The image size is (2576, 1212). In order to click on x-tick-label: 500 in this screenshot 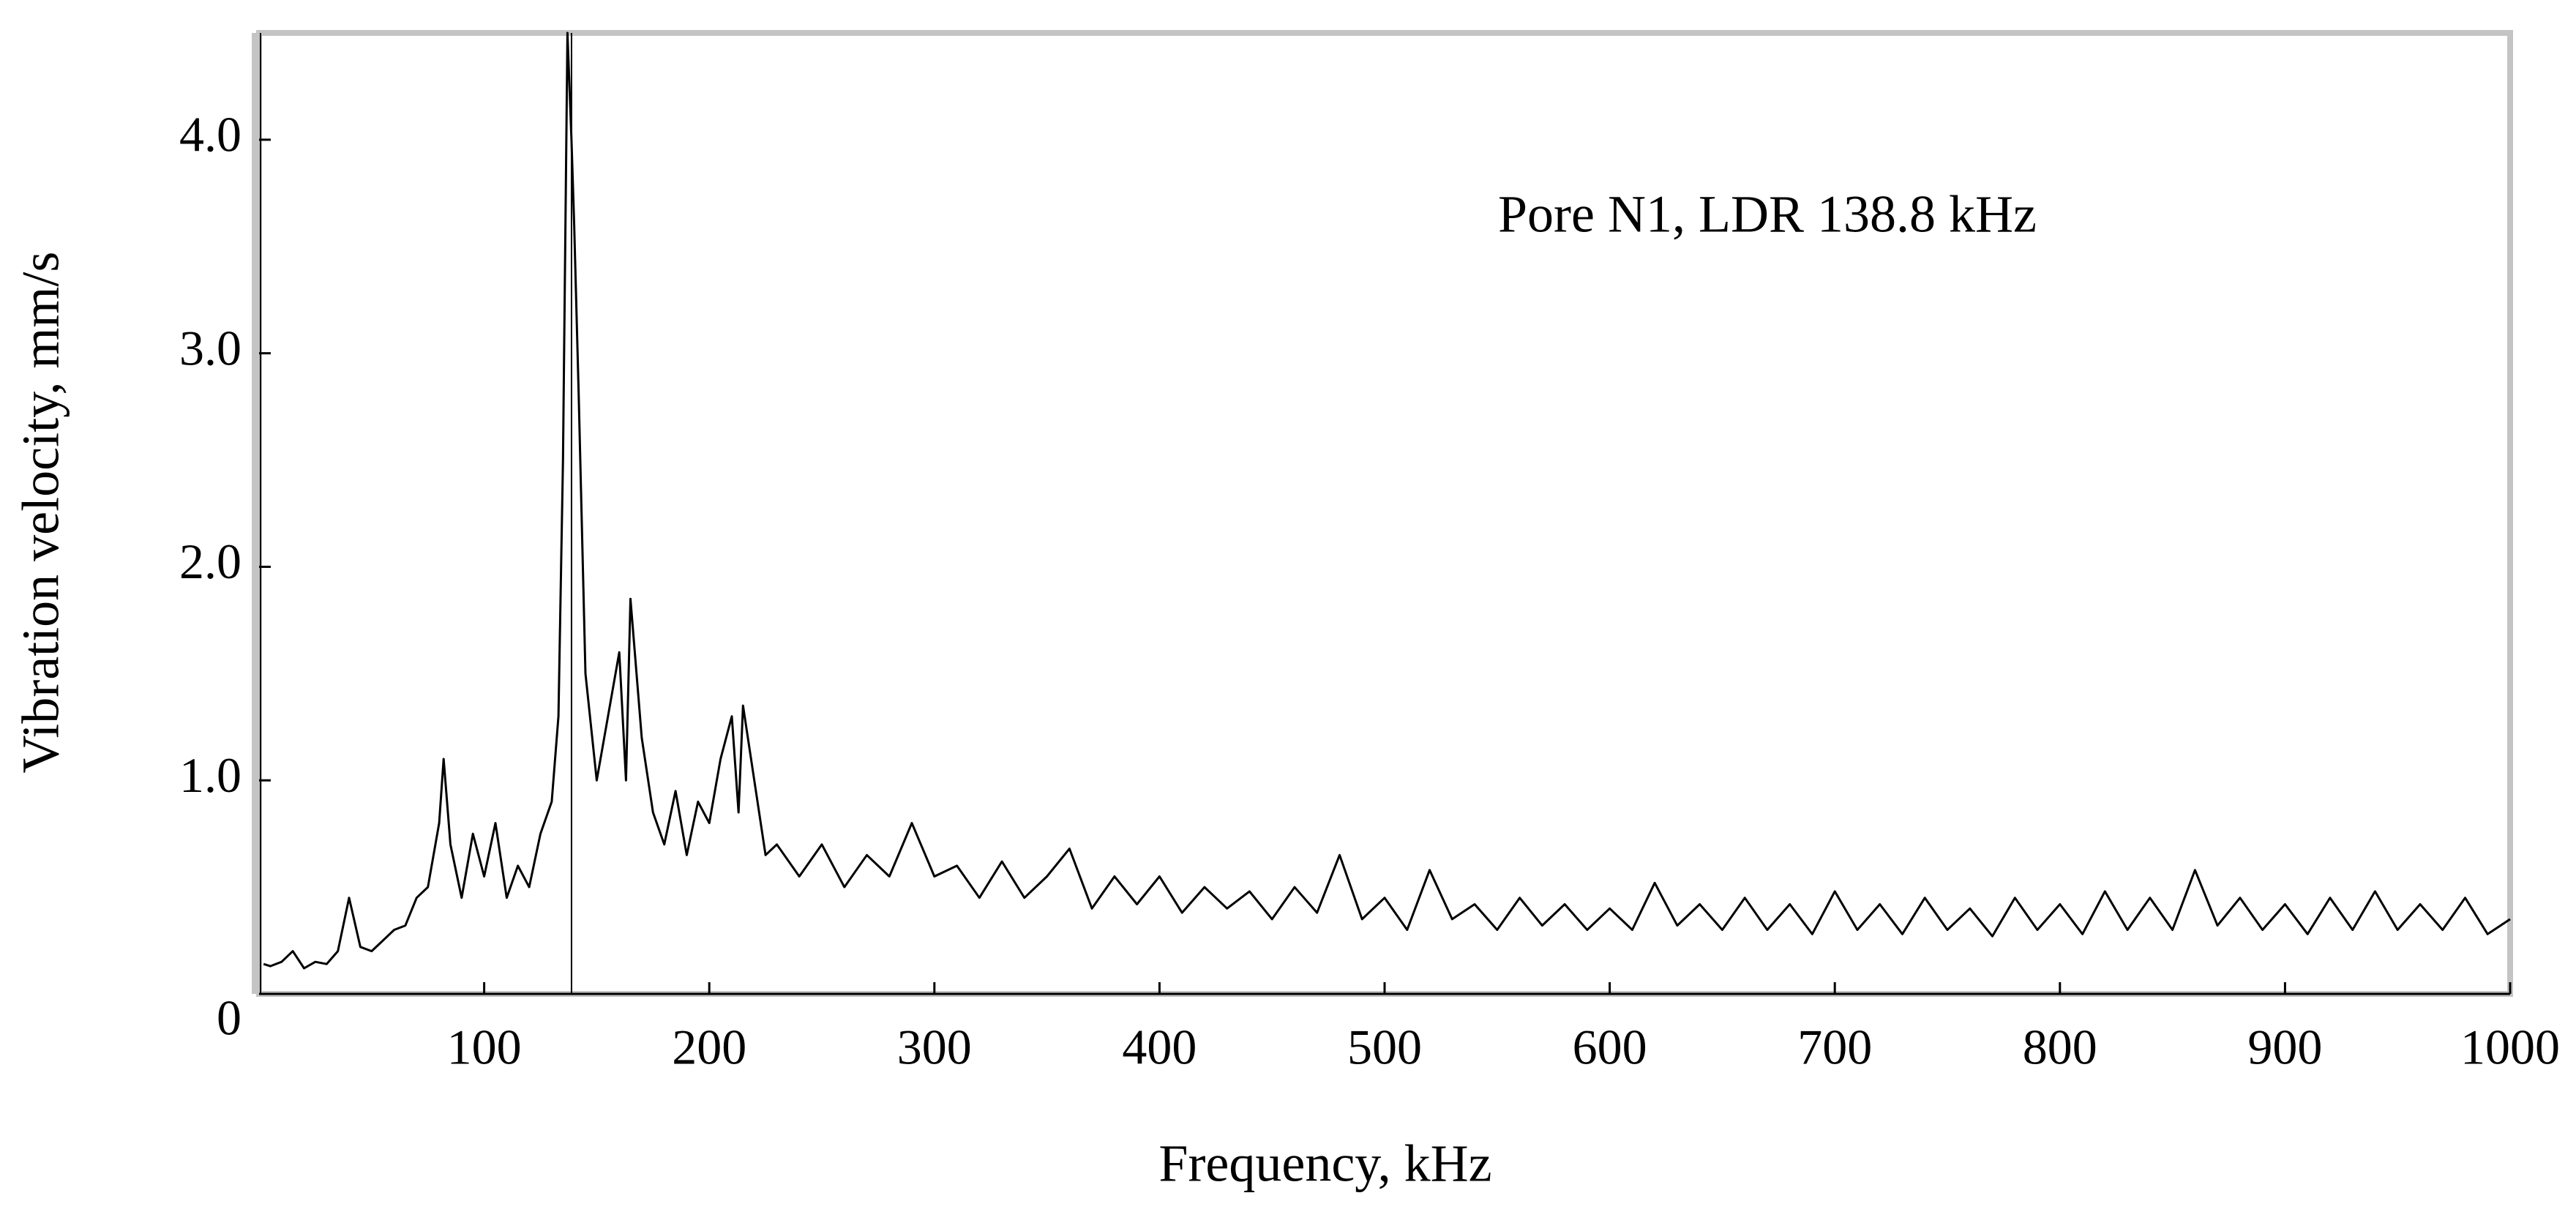, I will do `click(1384, 1048)`.